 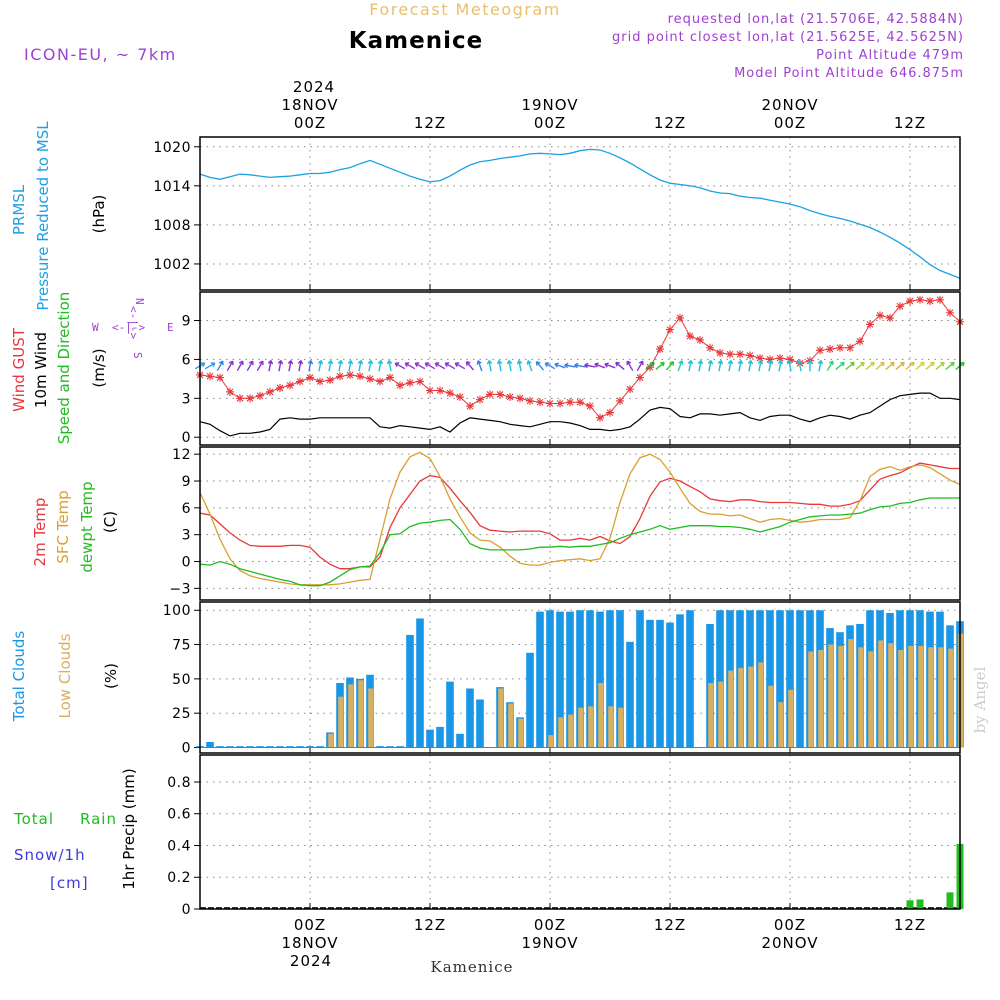 I want to click on label-sfc-temp: SFC Temp, so click(x=63, y=526).